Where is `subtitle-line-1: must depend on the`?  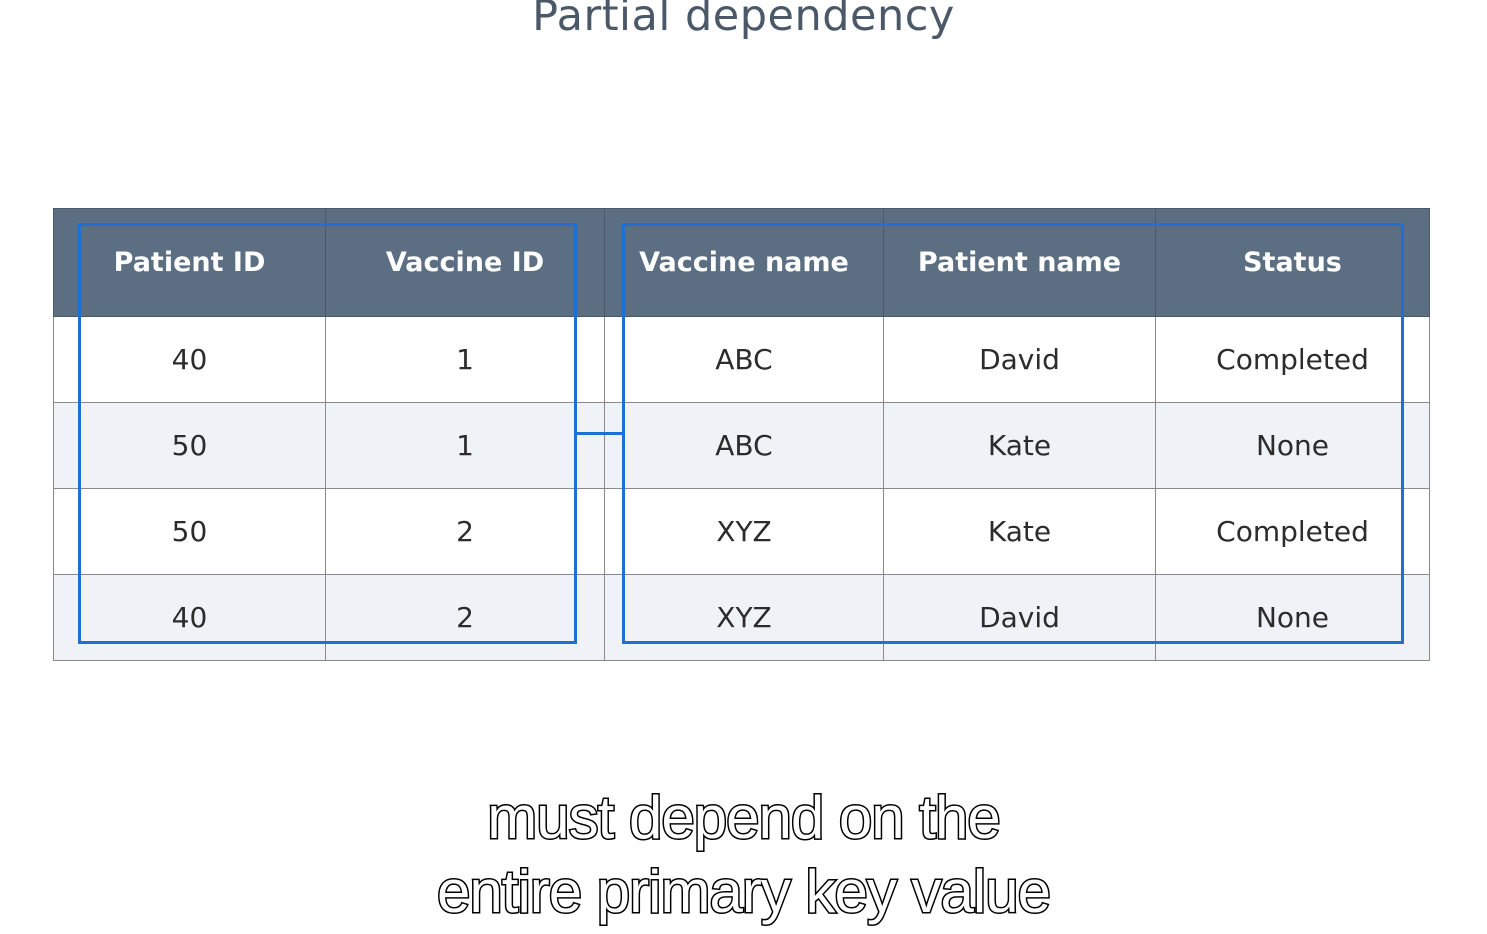 subtitle-line-1: must depend on the is located at coordinates (744, 818).